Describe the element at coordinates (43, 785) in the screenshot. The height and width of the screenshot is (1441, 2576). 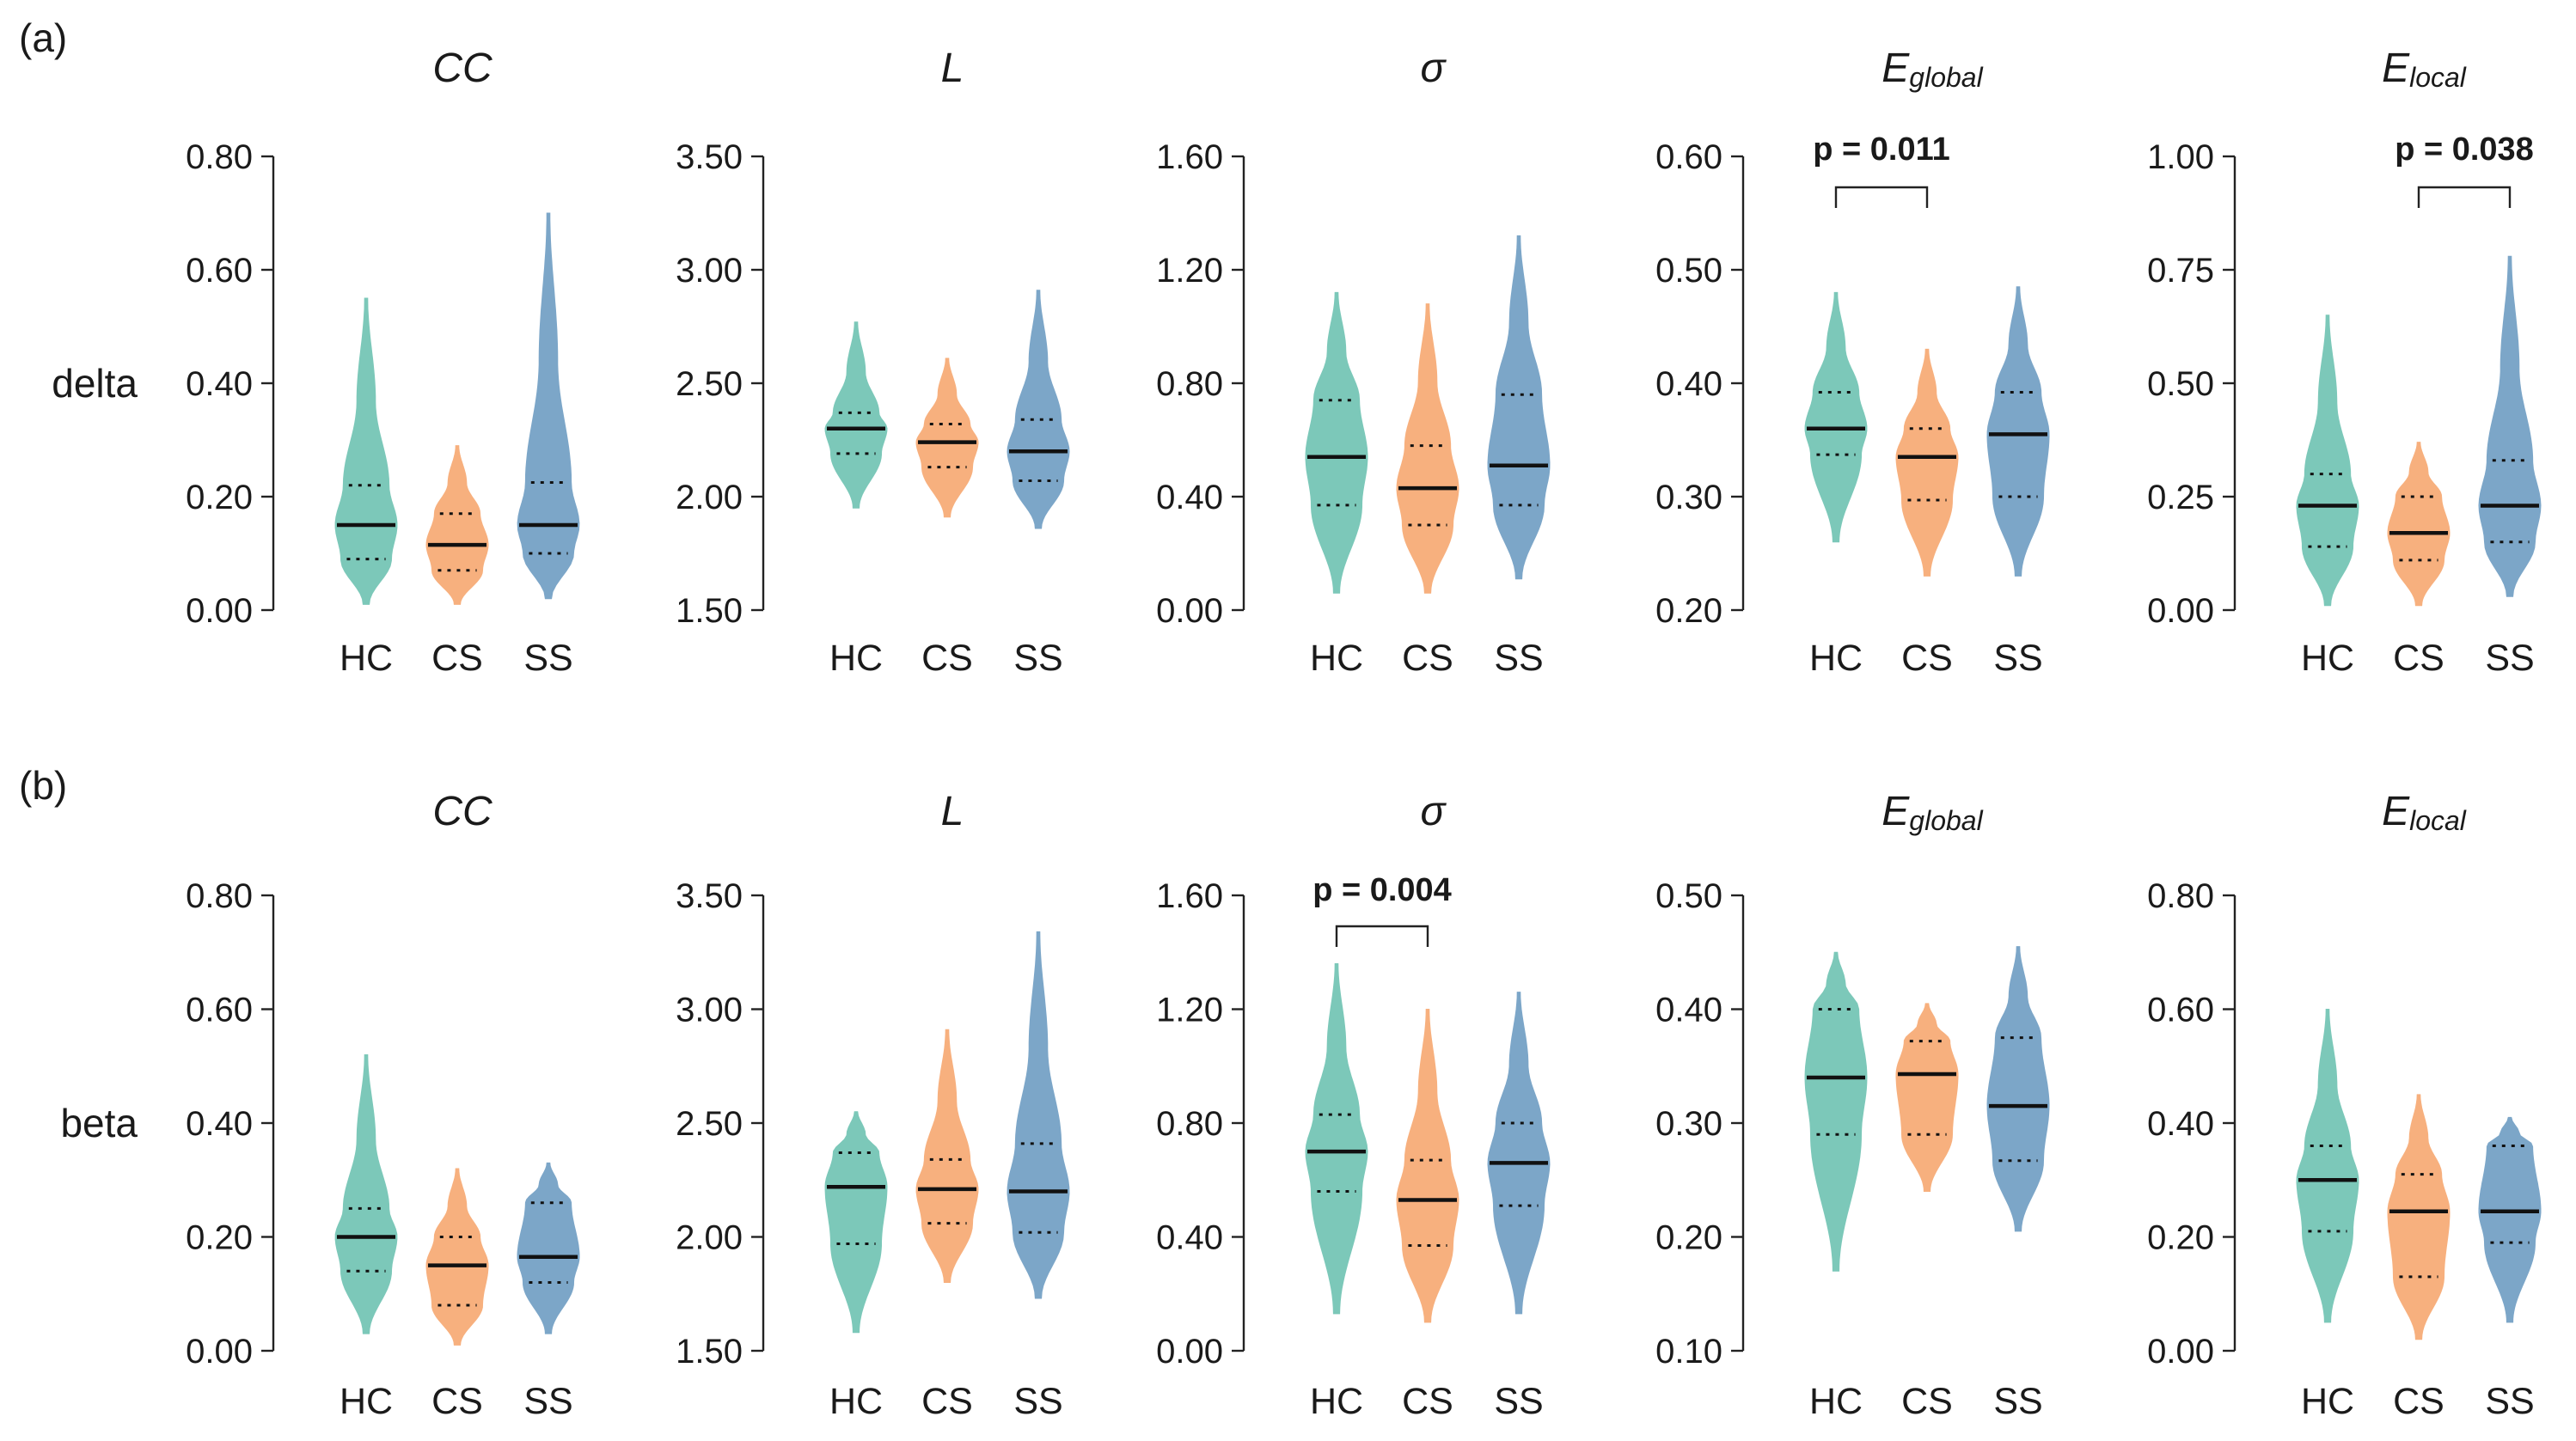
I see `panel-label: (b)` at that location.